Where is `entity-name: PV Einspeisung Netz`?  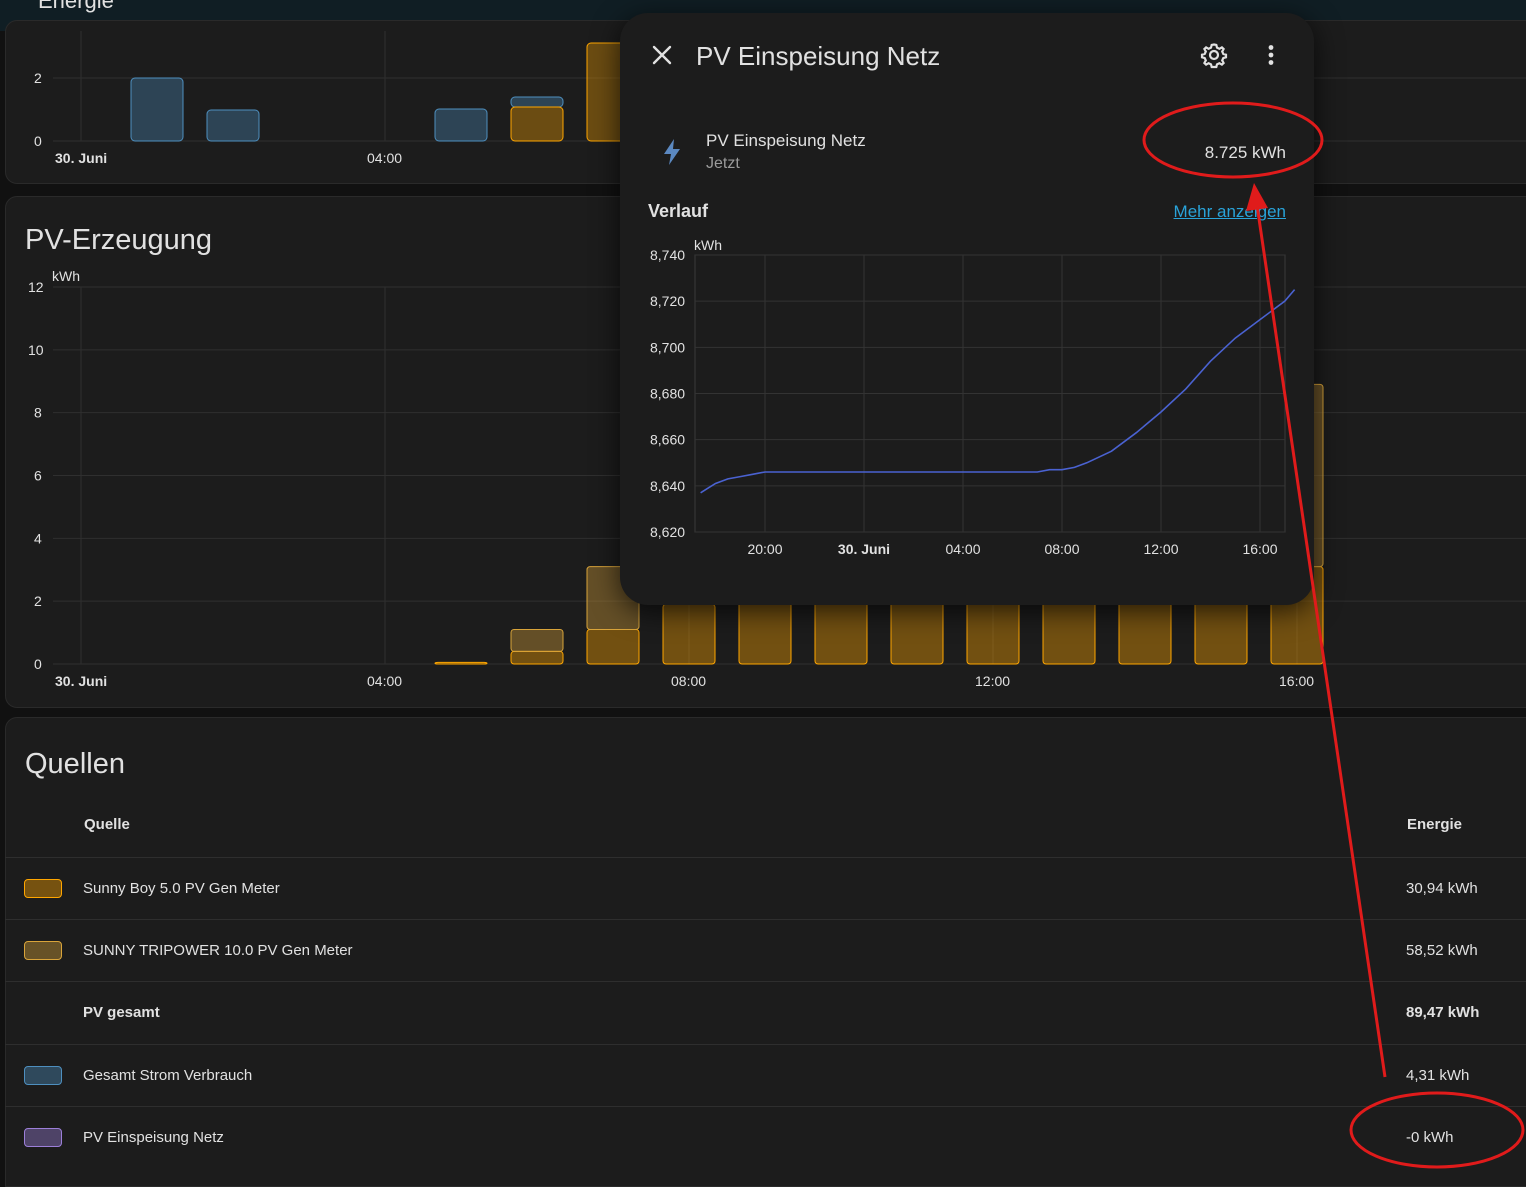
entity-name: PV Einspeisung Netz is located at coordinates (786, 140).